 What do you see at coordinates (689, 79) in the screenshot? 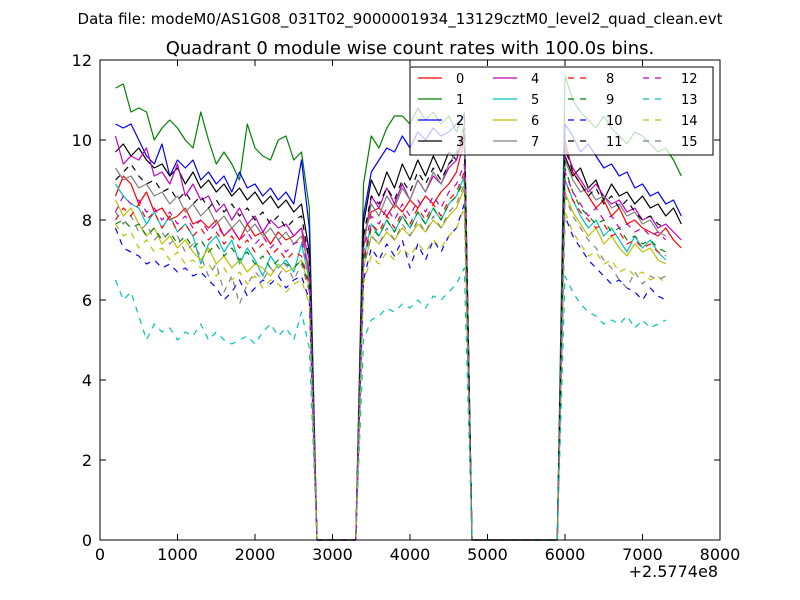
I see `legend-label-12: 12` at bounding box center [689, 79].